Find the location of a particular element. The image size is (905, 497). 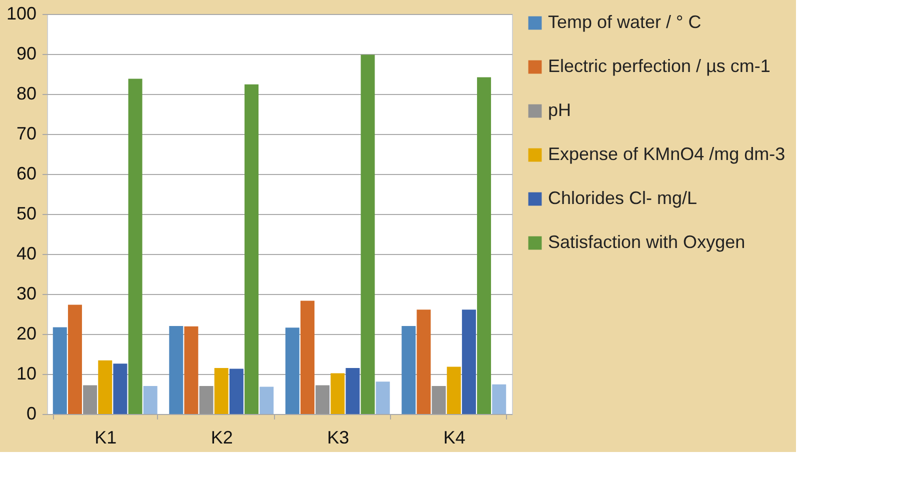

x-tick-label: K2 is located at coordinates (221, 438).